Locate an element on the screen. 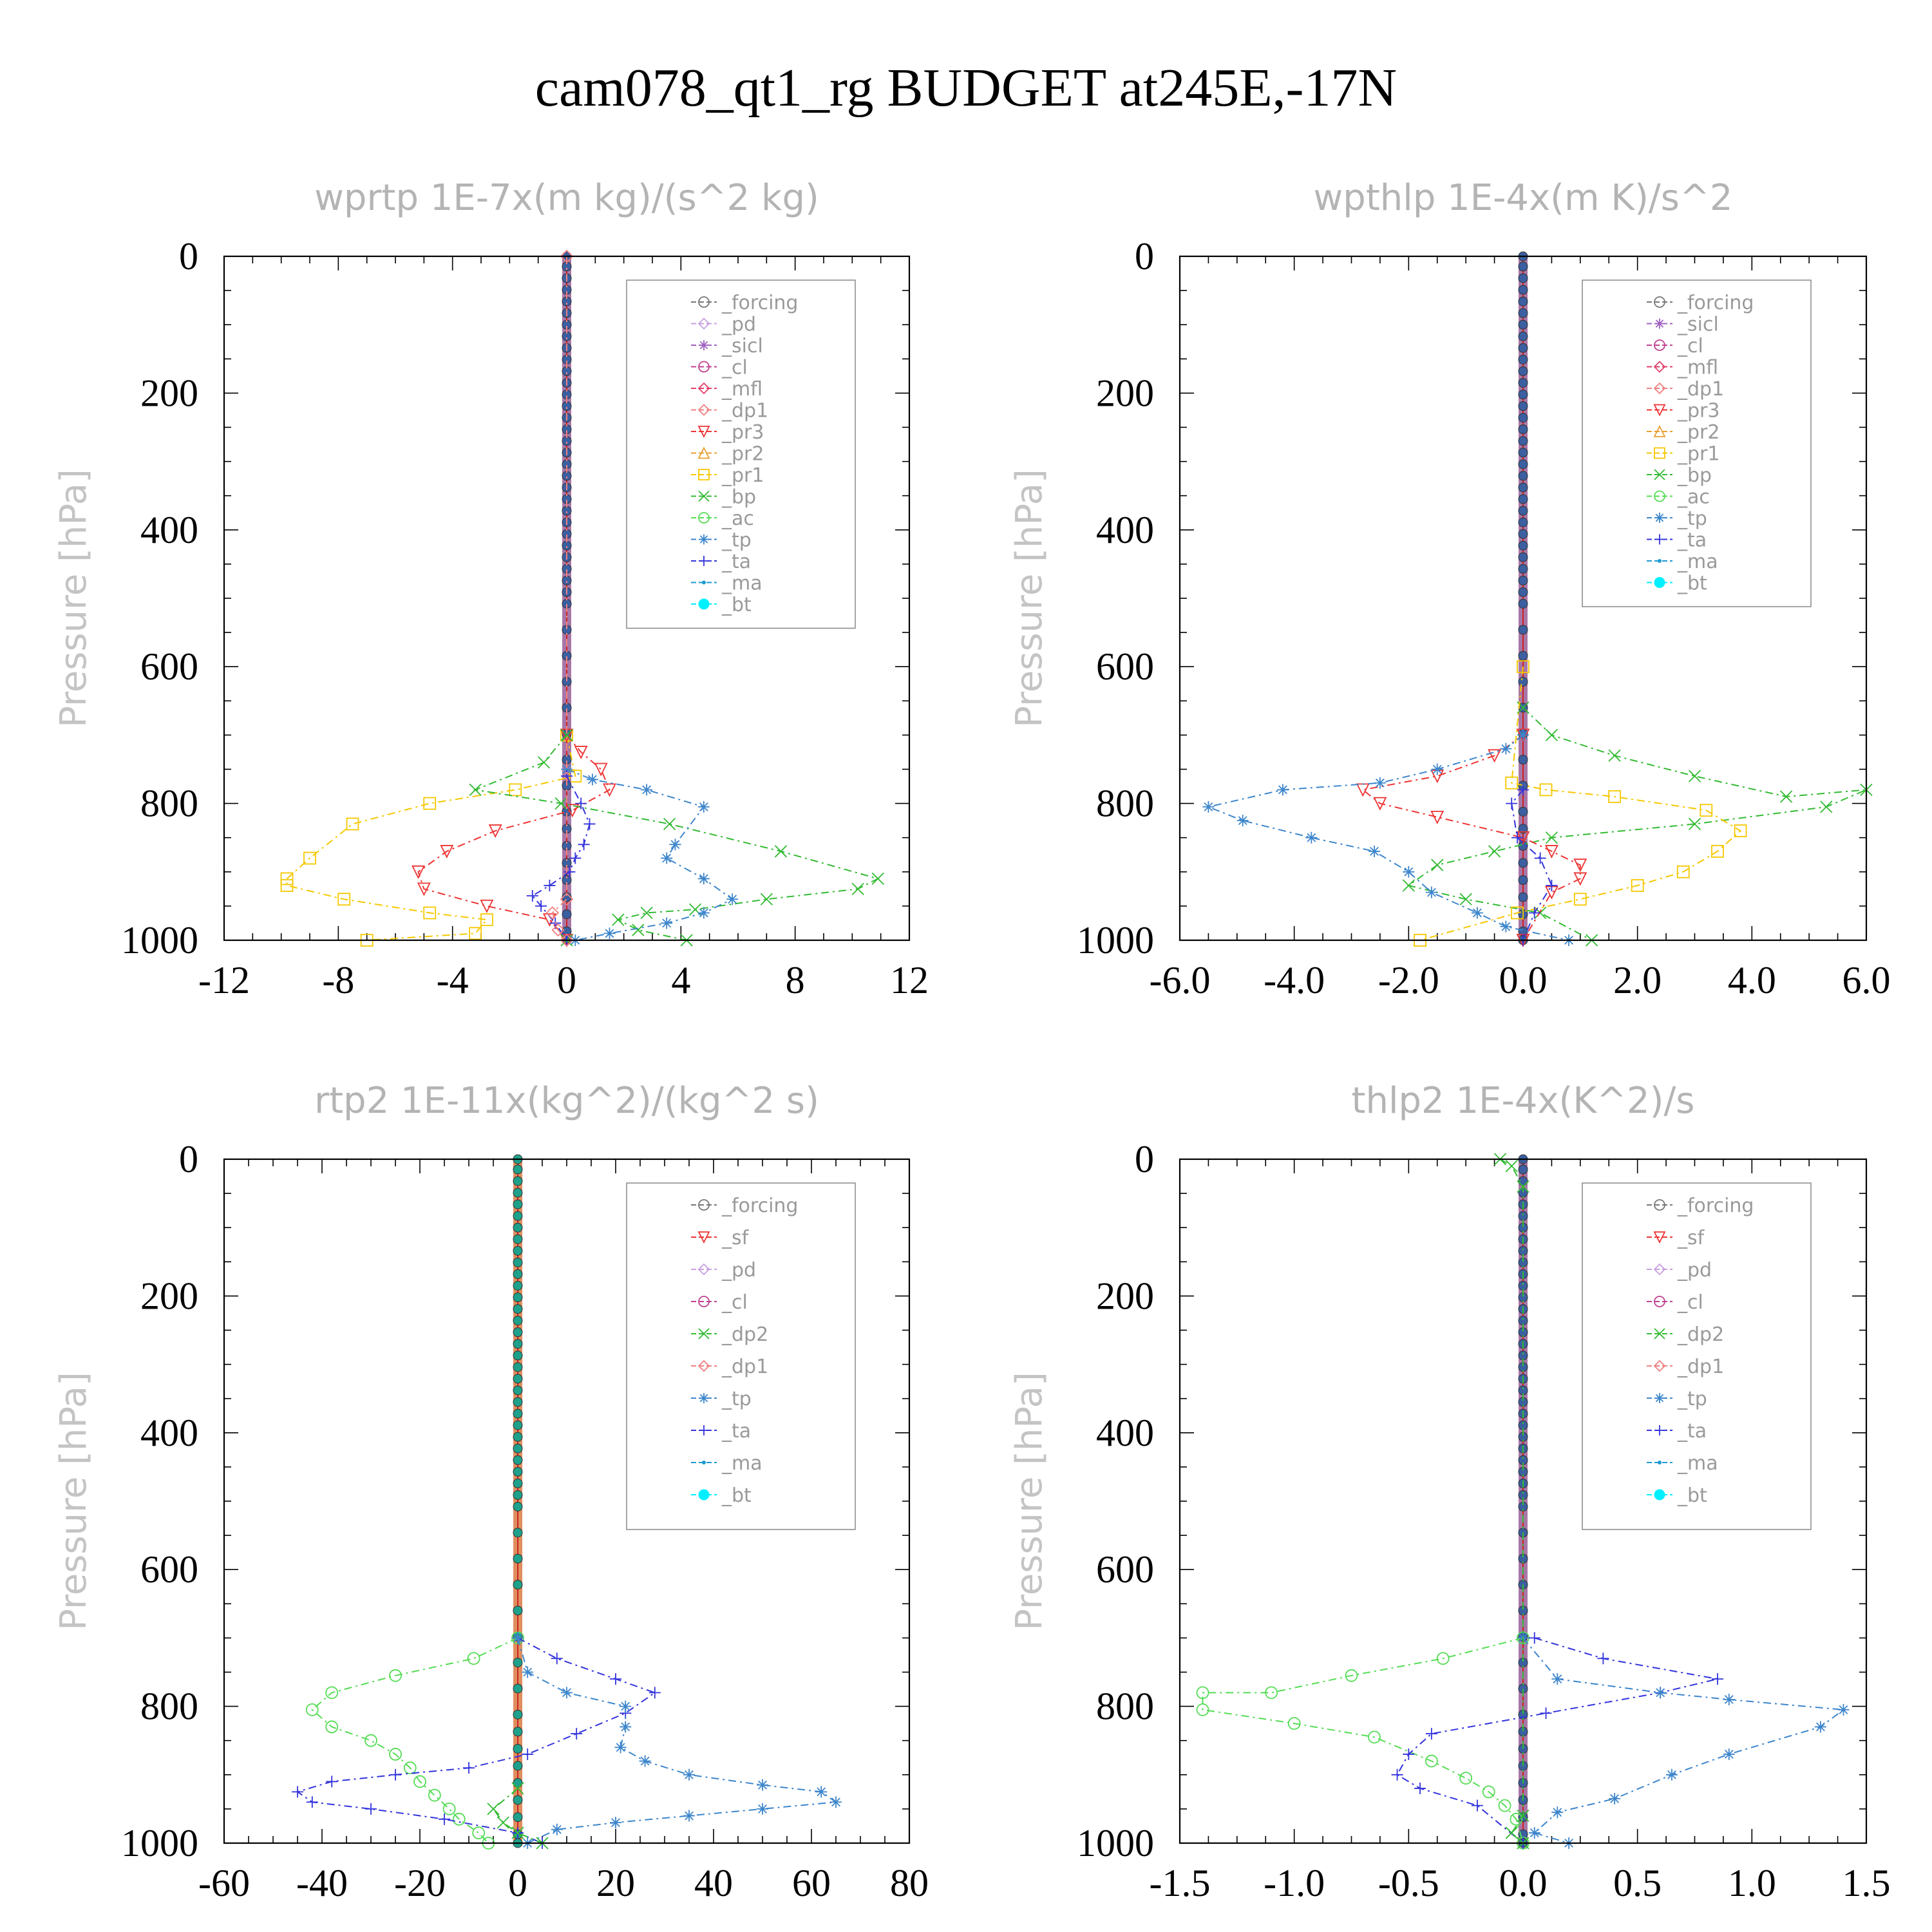 This screenshot has height=1932, width=1932. legend-item: _tp is located at coordinates (721, 540).